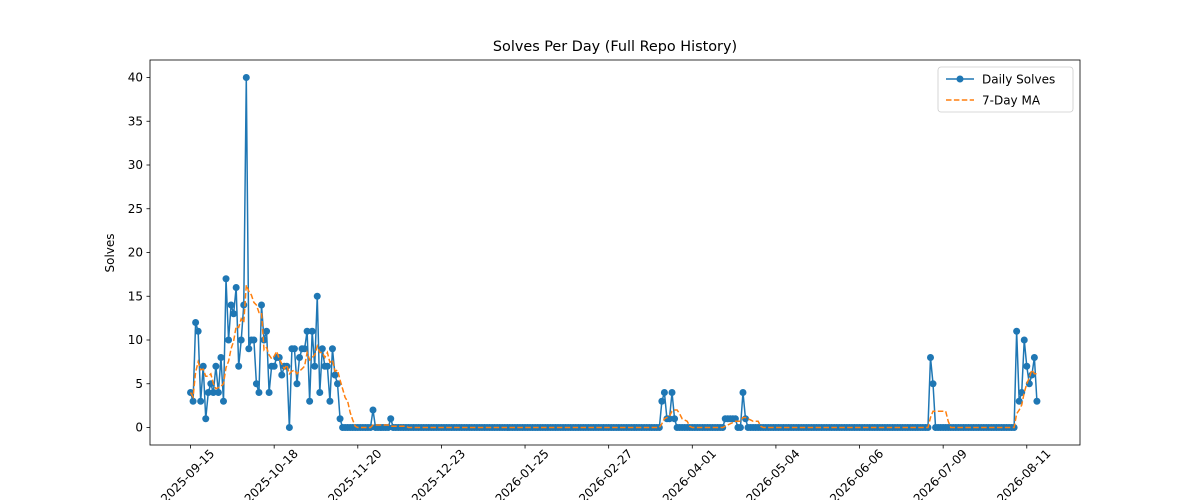 This screenshot has width=1200, height=500. I want to click on y-tick-label: 20, so click(135, 253).